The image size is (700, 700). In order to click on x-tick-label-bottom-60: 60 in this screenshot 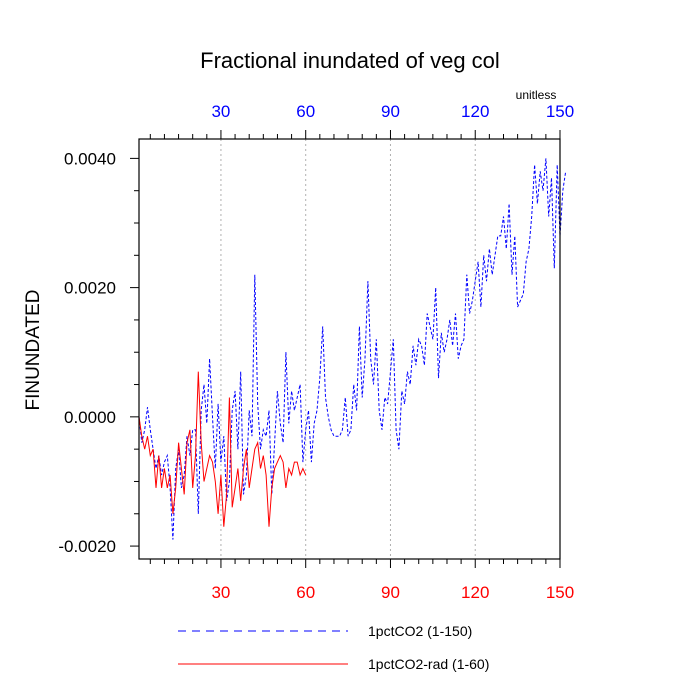, I will do `click(305, 592)`.